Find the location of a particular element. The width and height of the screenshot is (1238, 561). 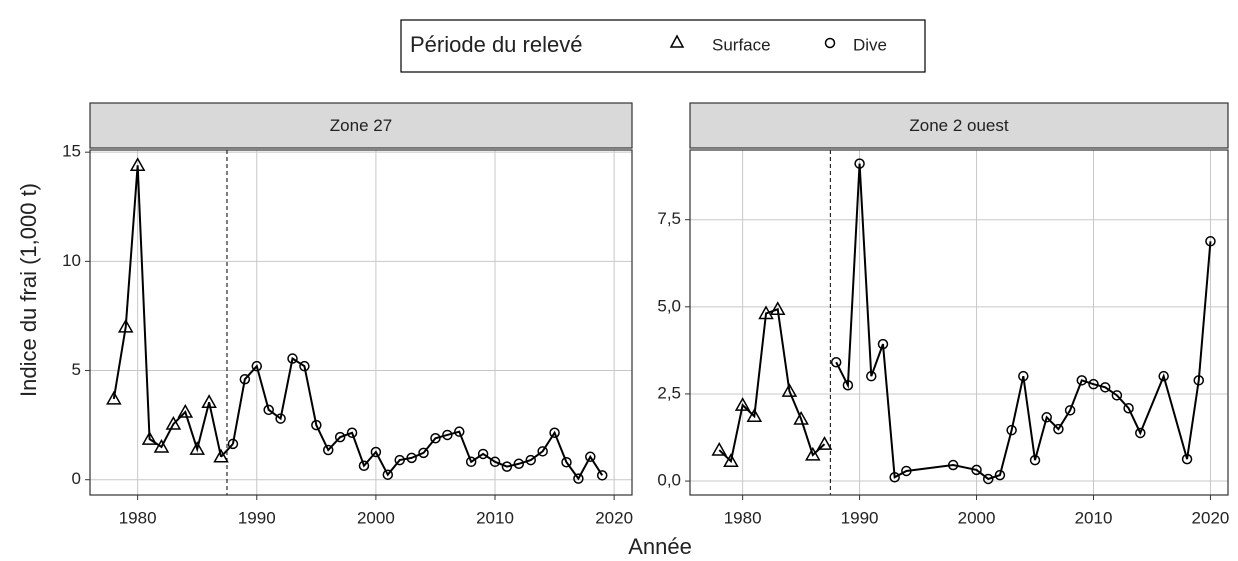

y-tick-label: 7,5 is located at coordinates (669, 218).